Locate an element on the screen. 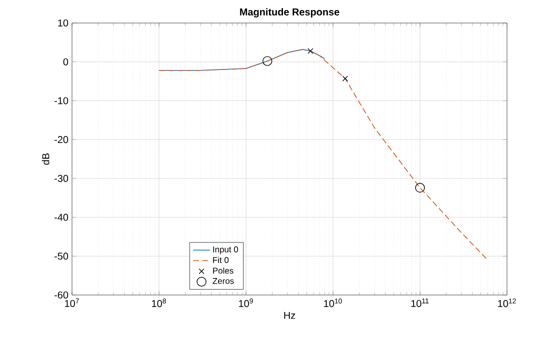  legend-label: Fit 0 is located at coordinates (221, 260).